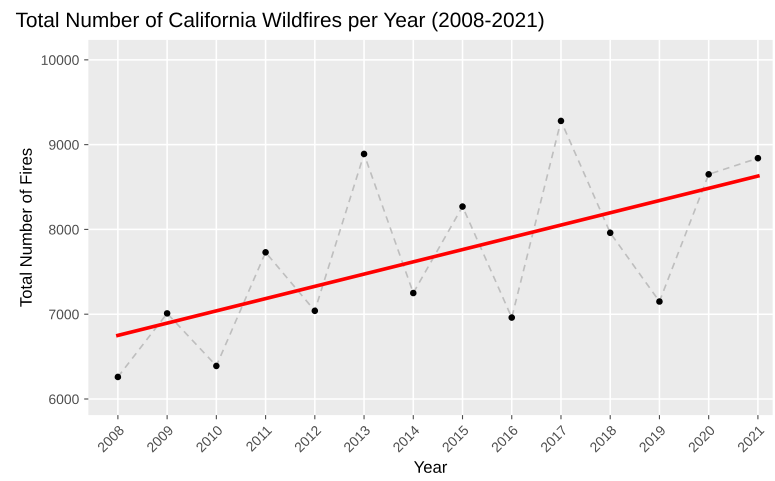  I want to click on y-tick-label: 6000, so click(64, 399).